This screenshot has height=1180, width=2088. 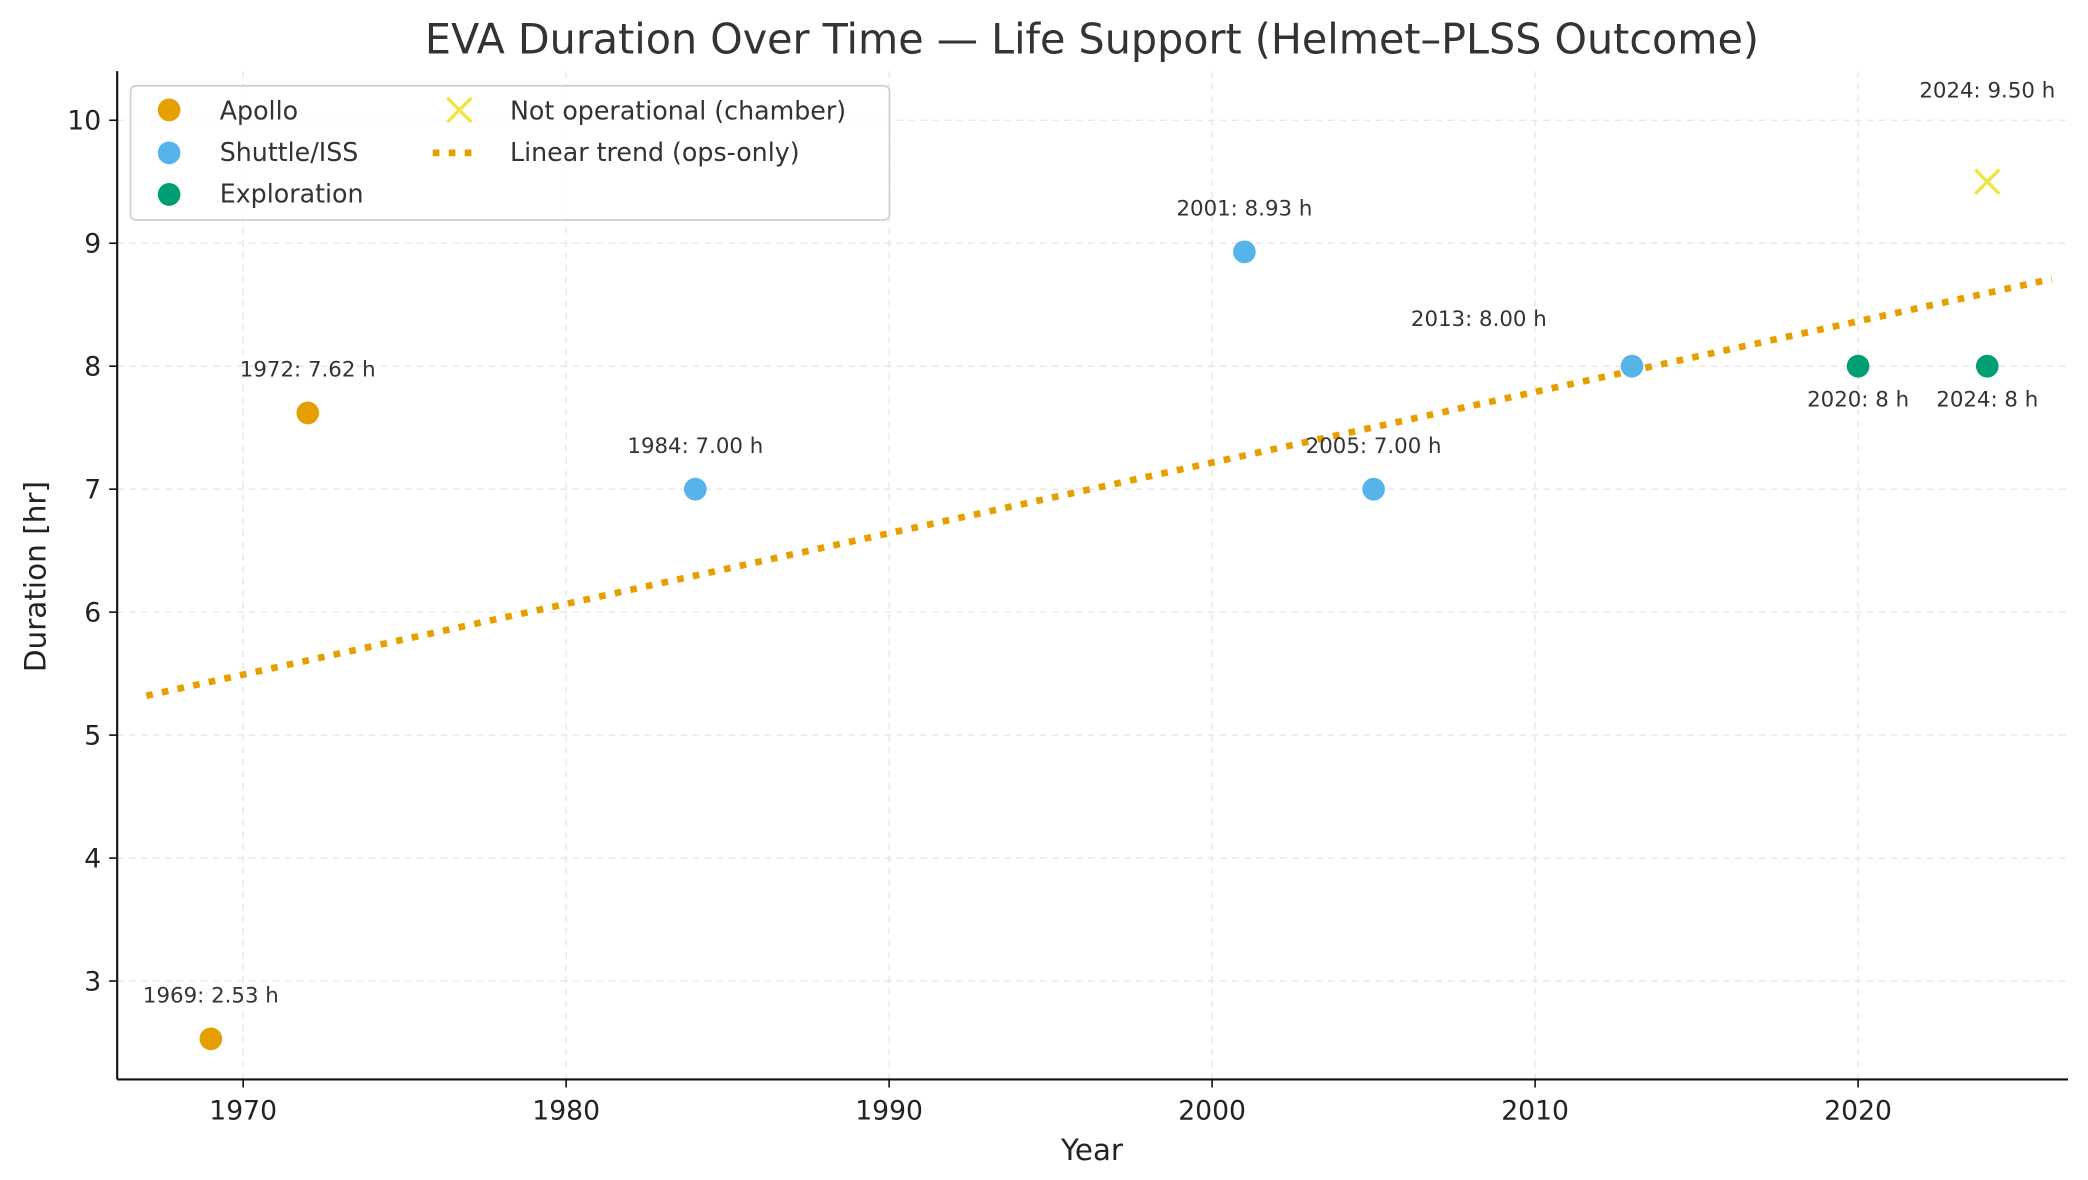 I want to click on x-tick-label: 2000, so click(x=1212, y=1111).